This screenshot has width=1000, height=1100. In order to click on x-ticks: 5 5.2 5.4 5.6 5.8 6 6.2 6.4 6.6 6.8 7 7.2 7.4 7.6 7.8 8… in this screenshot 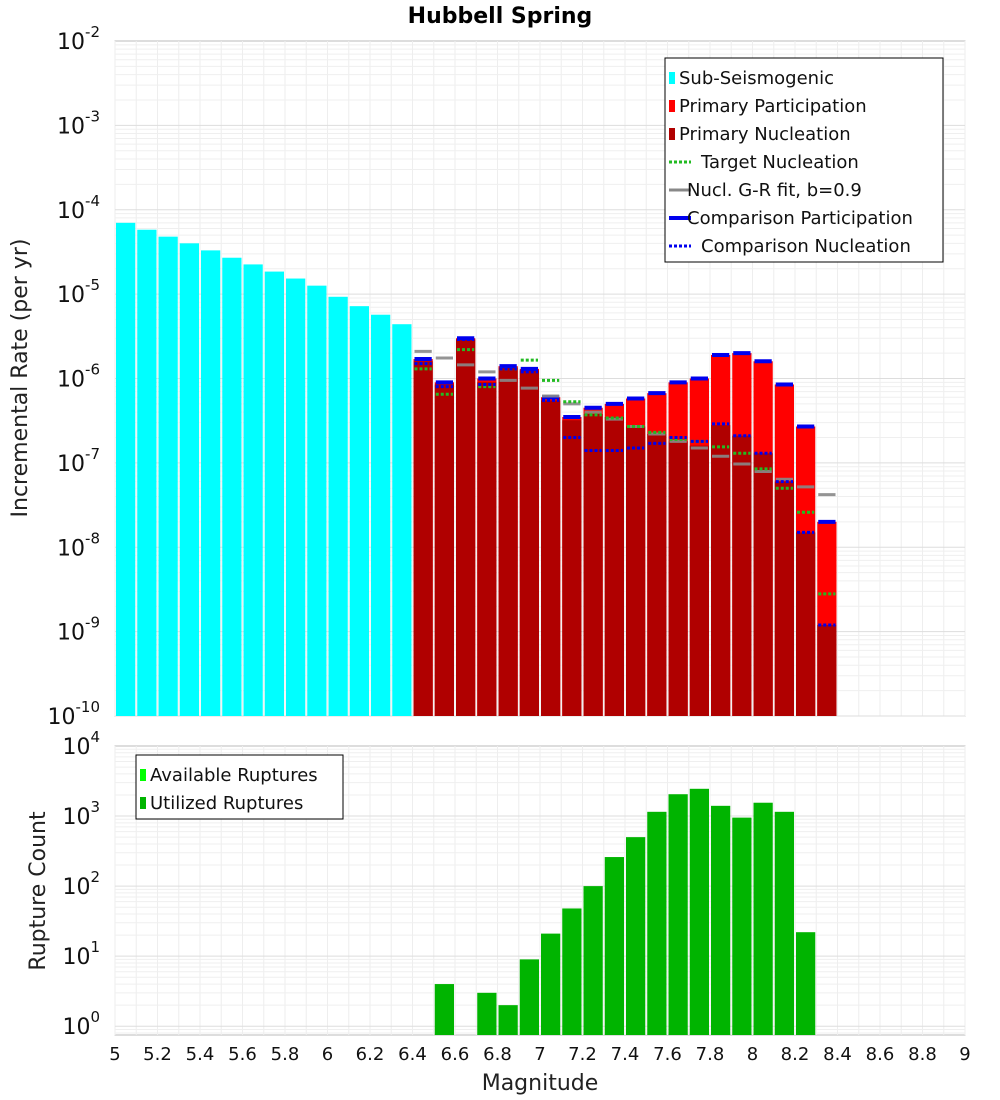, I will do `click(539, 1054)`.